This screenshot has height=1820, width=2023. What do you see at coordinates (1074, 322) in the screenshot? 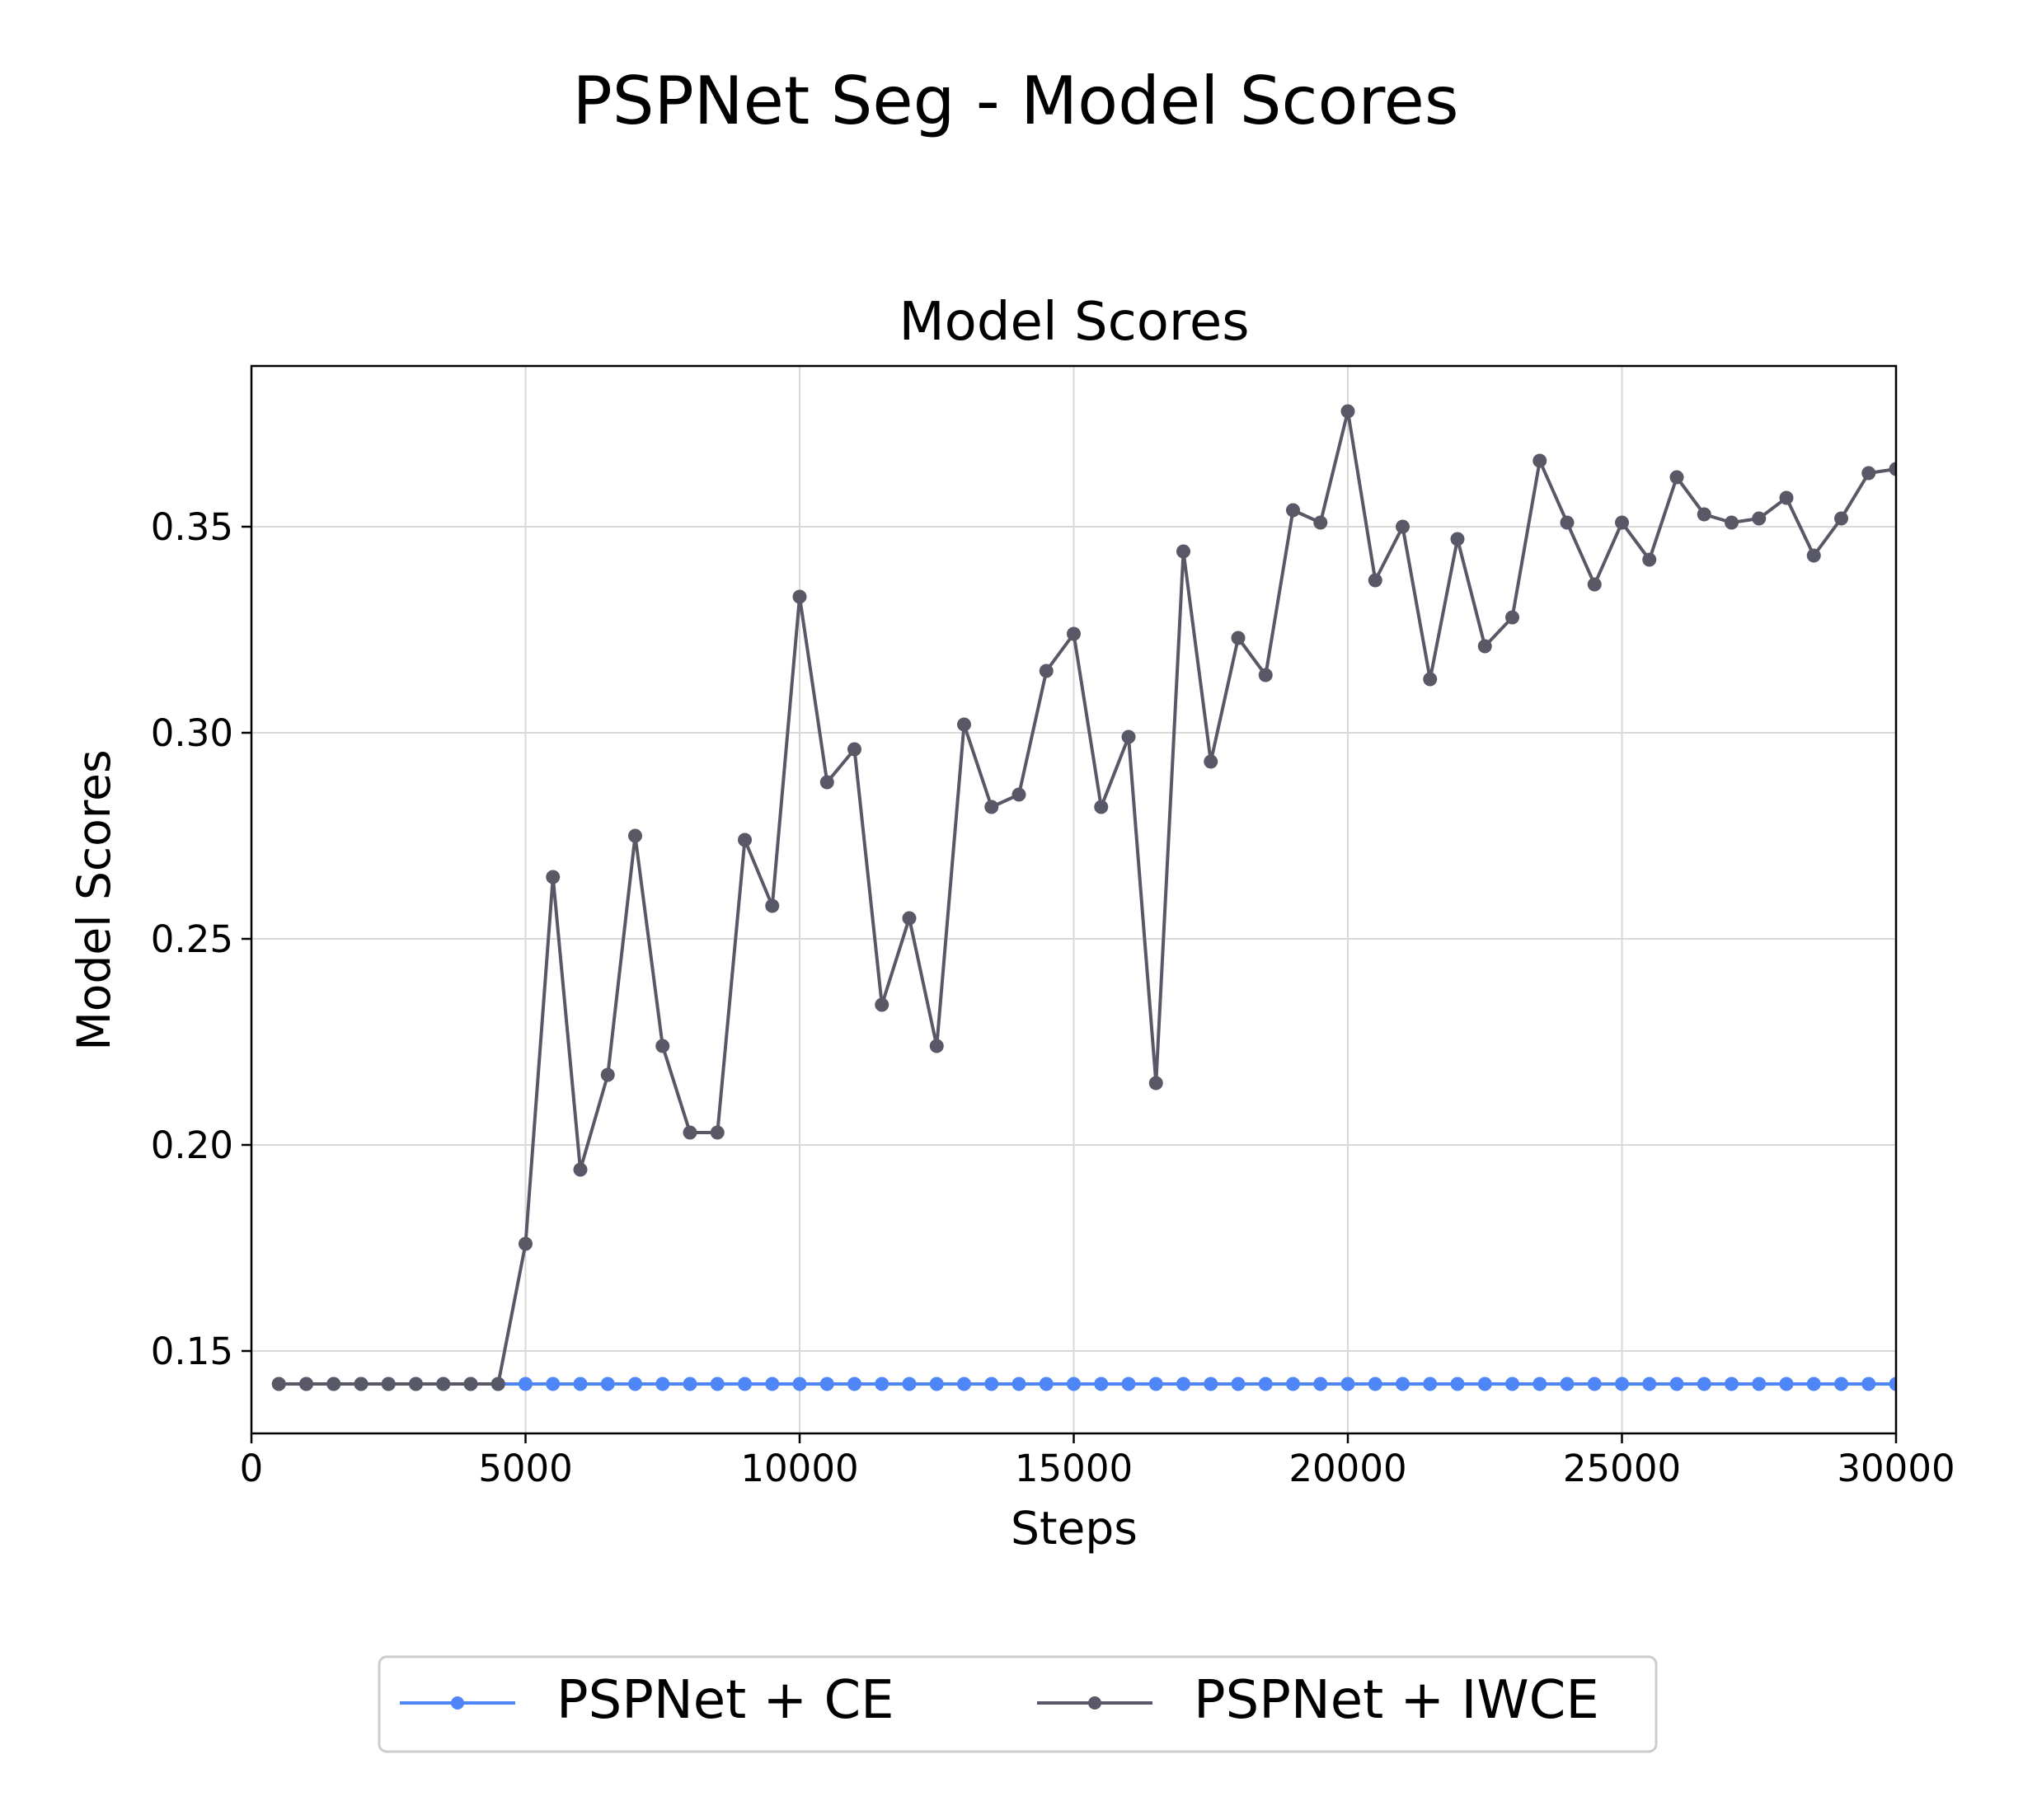
I see `chart-title: Model Scores` at bounding box center [1074, 322].